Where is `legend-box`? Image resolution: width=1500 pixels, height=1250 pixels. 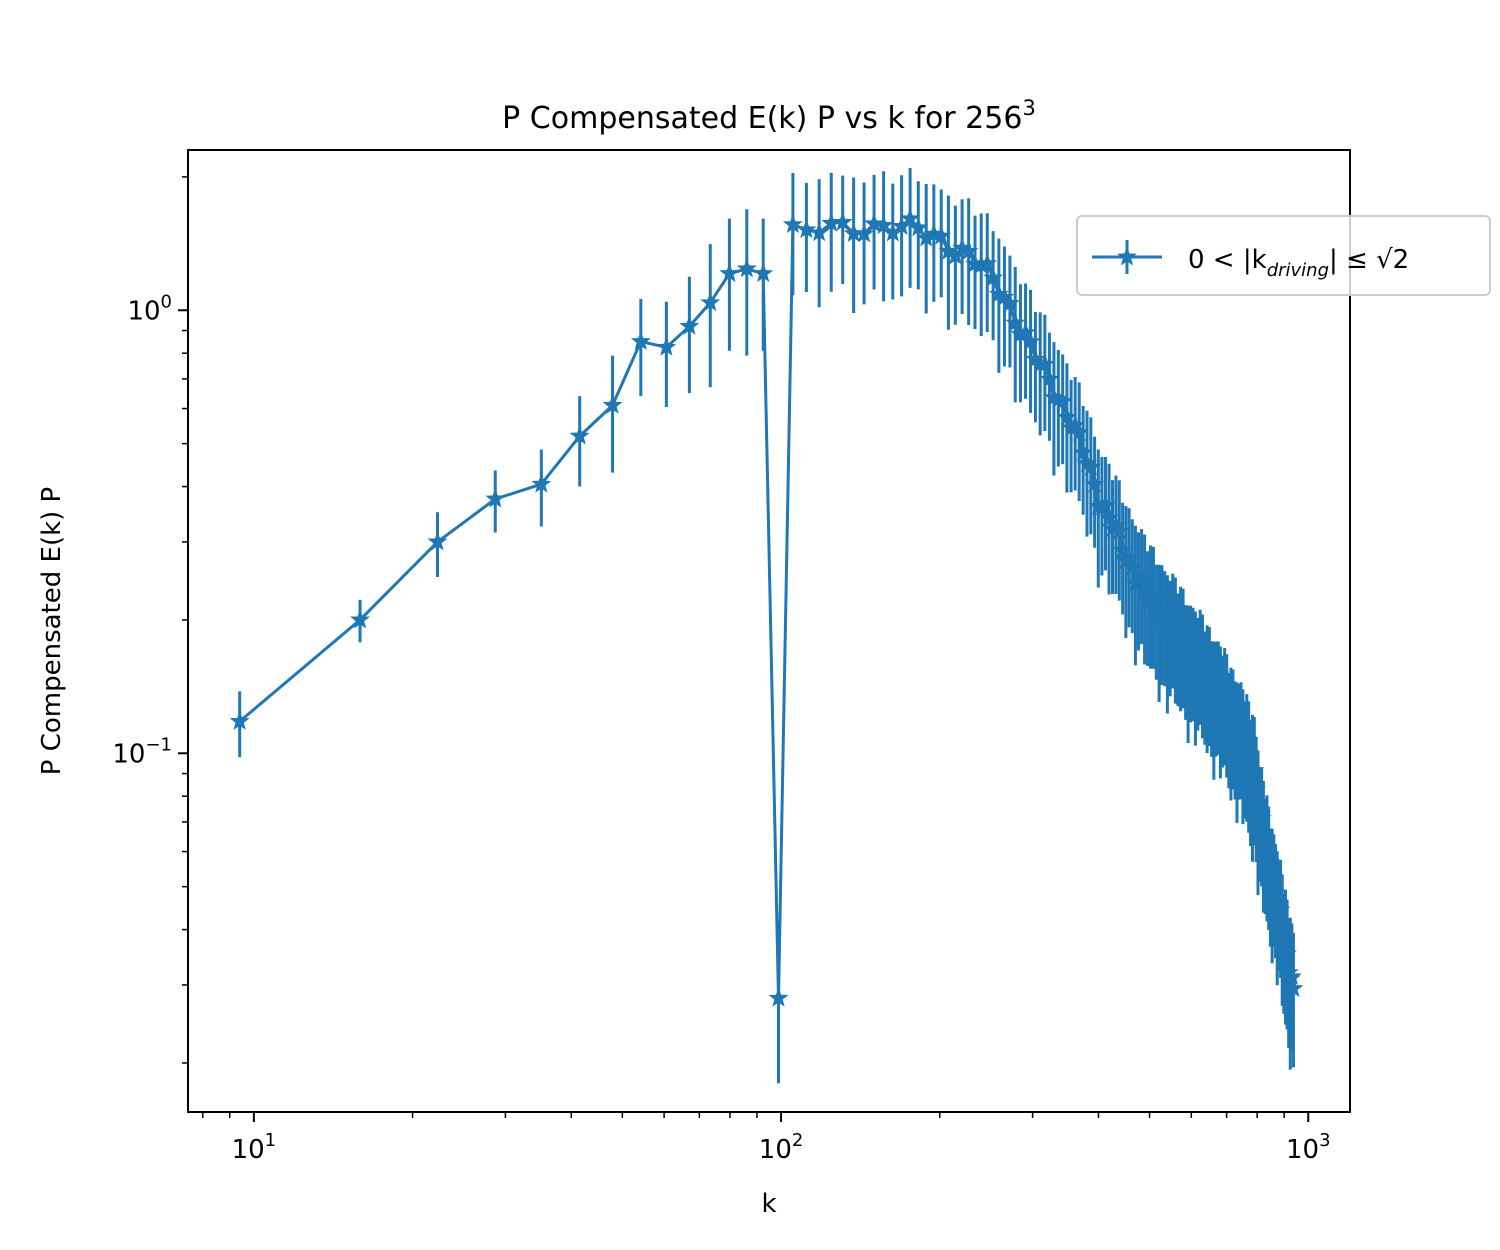
legend-box is located at coordinates (1283, 255).